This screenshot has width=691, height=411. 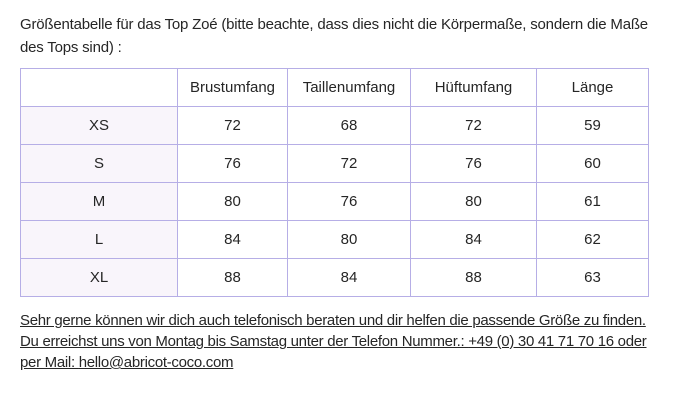 I want to click on row-label-xl: XL, so click(x=99, y=277).